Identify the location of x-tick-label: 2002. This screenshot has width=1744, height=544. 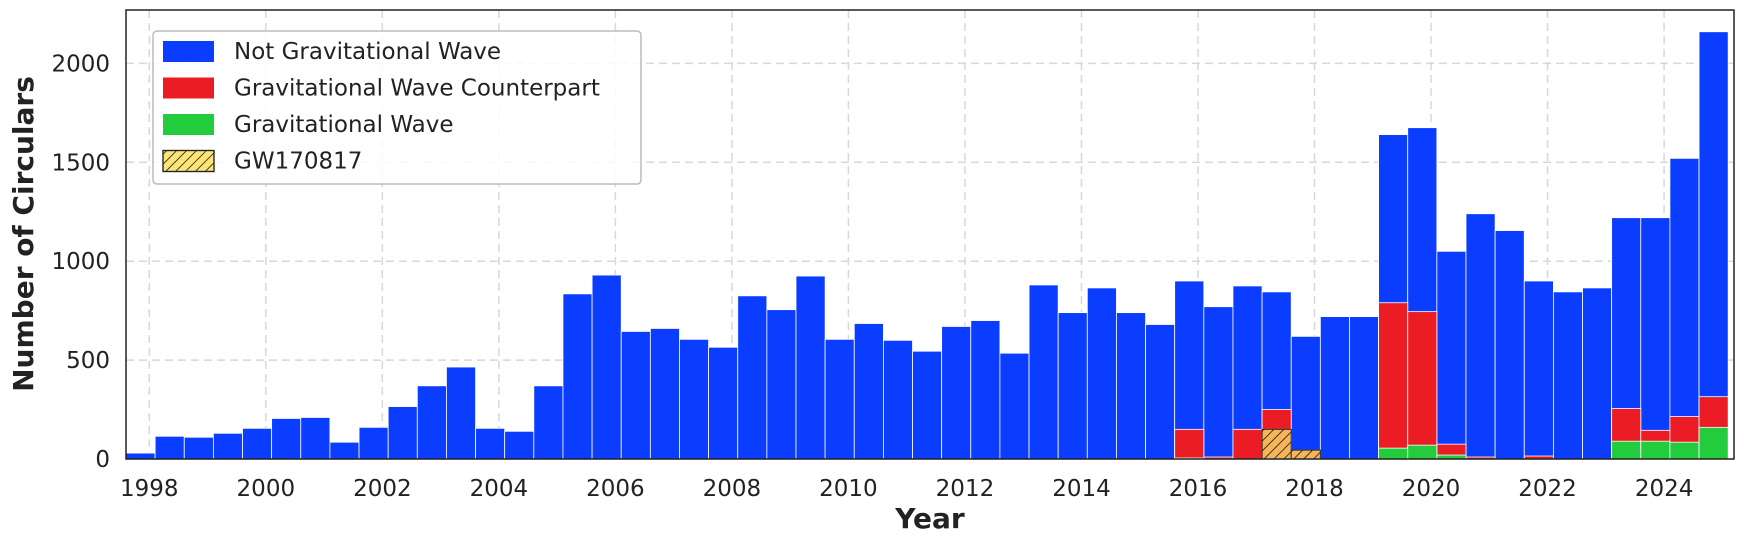
(382, 489).